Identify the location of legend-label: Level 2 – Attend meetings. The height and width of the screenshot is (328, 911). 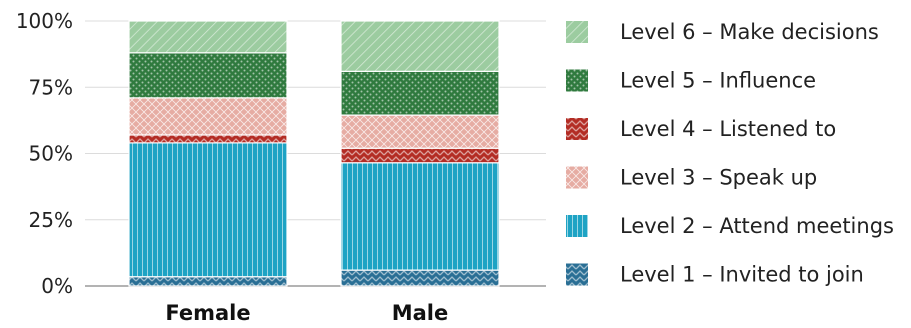
(757, 226).